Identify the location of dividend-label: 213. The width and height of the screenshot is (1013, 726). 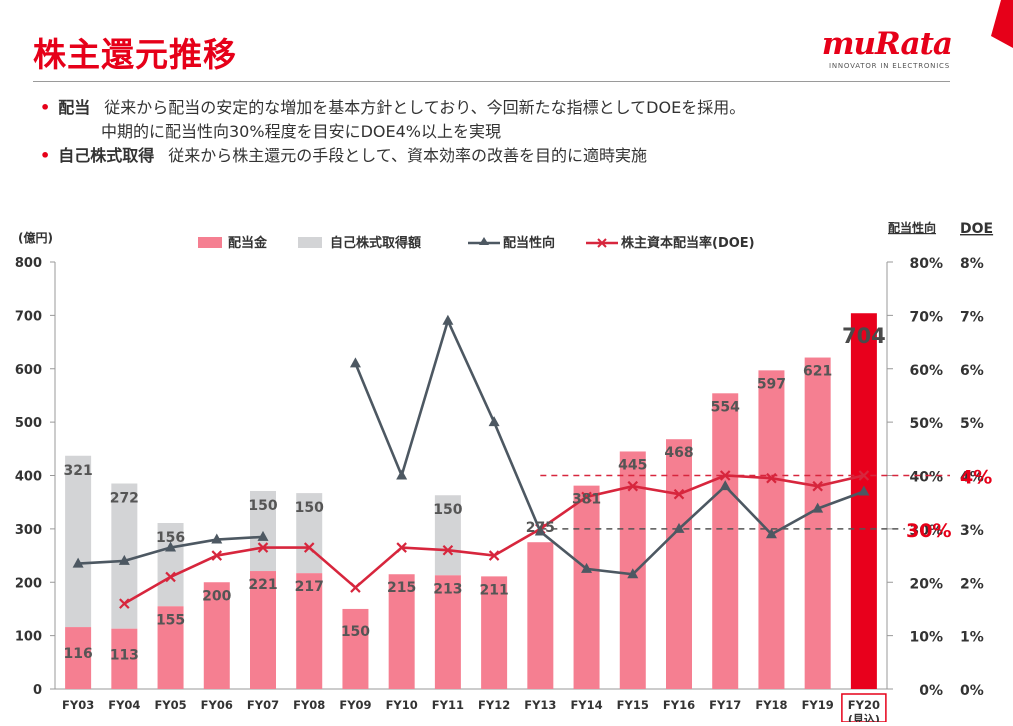
(447, 589).